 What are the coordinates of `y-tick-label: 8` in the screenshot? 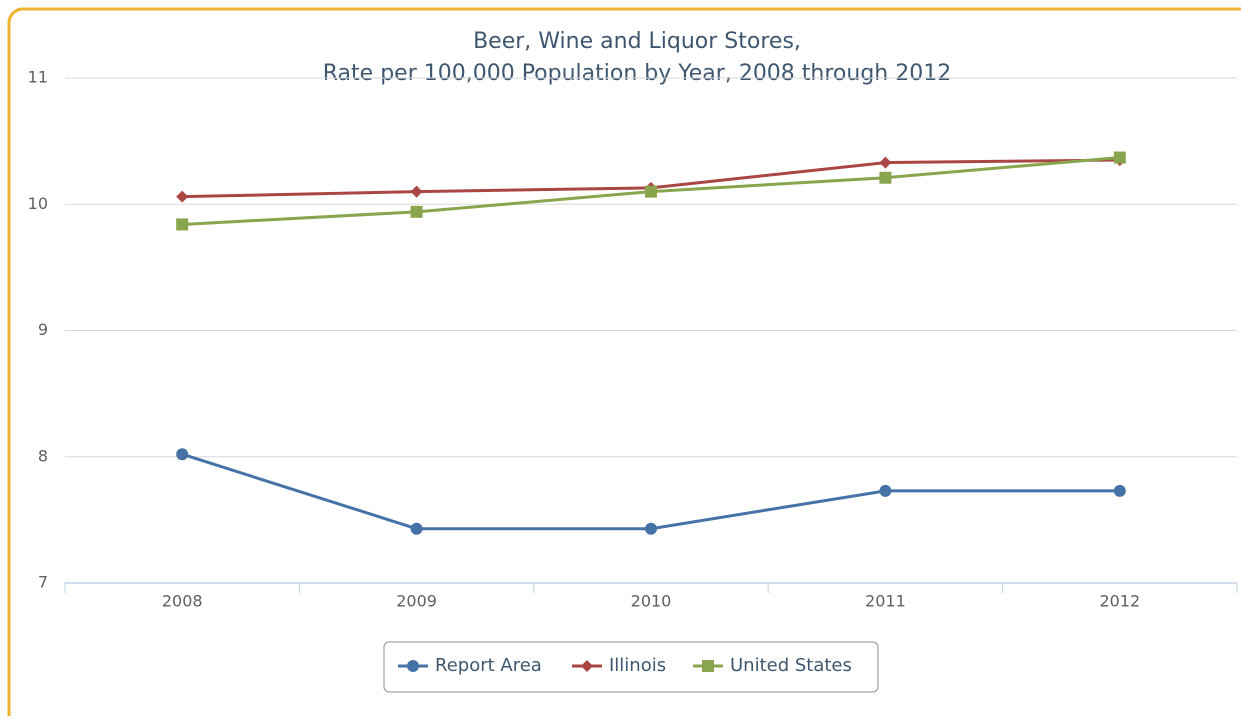 It's located at (43, 455).